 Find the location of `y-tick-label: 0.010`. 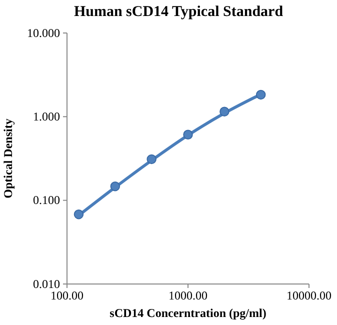

y-tick-label: 0.010 is located at coordinates (46, 283).